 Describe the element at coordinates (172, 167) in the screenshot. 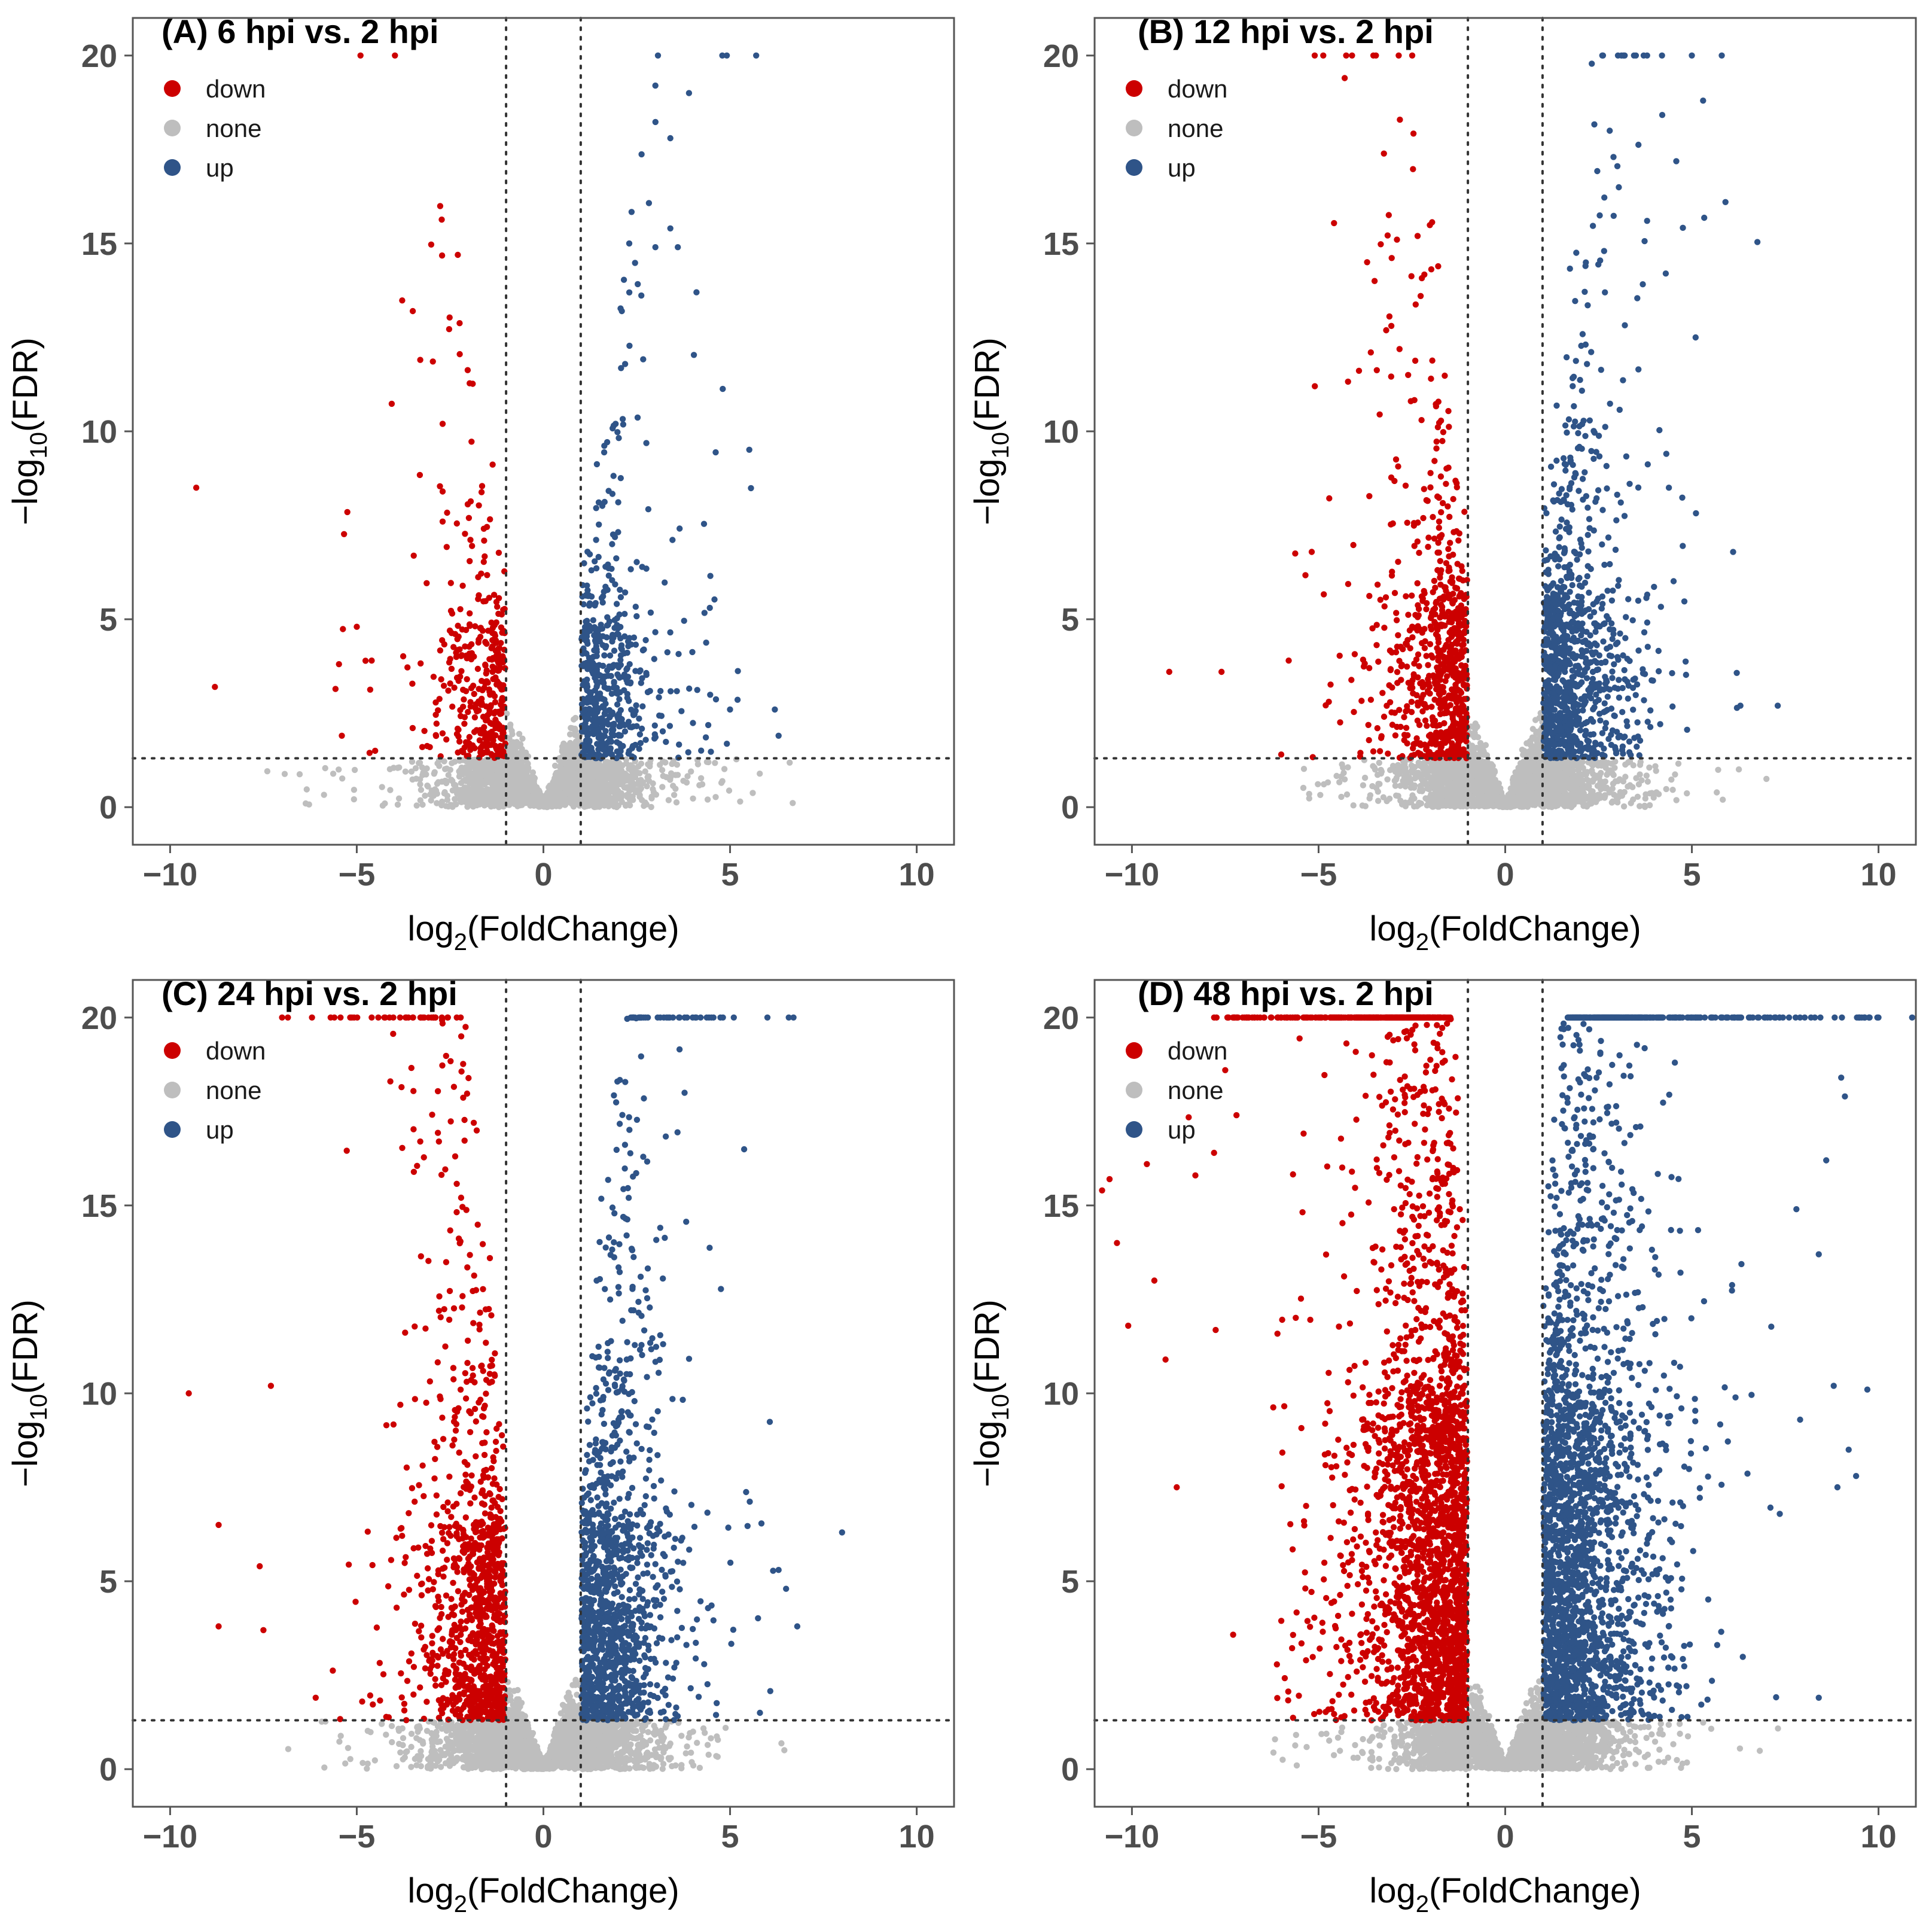

I see `legend-swatch-up` at that location.